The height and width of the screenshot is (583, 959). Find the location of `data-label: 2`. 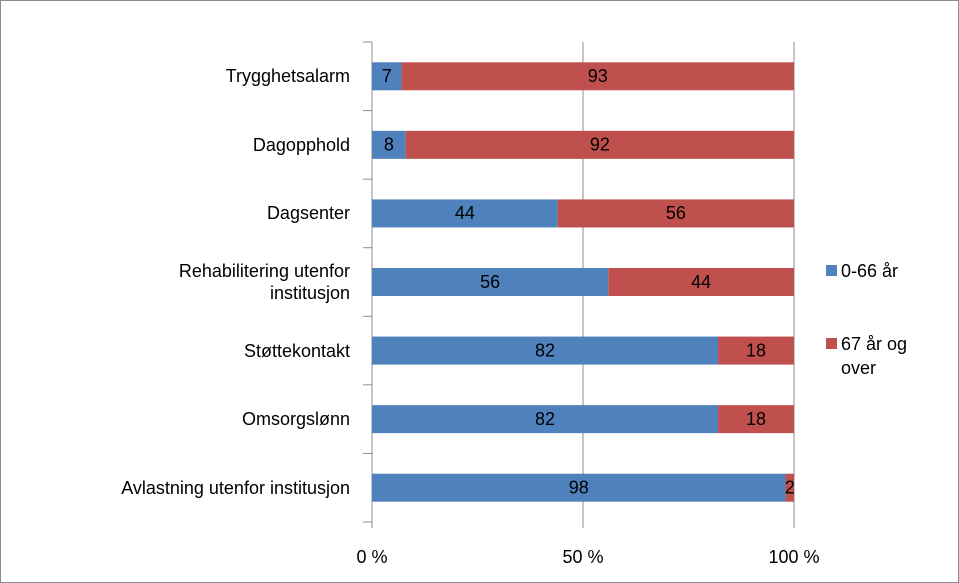

data-label: 2 is located at coordinates (790, 487).